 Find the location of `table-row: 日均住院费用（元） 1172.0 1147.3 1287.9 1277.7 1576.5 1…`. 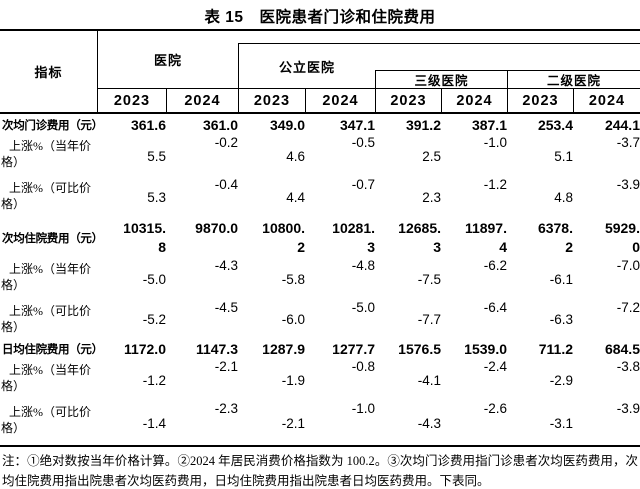

table-row: 日均住院费用（元） 1172.0 1147.3 1287.9 1277.7 1576.5 1… is located at coordinates (320, 348).